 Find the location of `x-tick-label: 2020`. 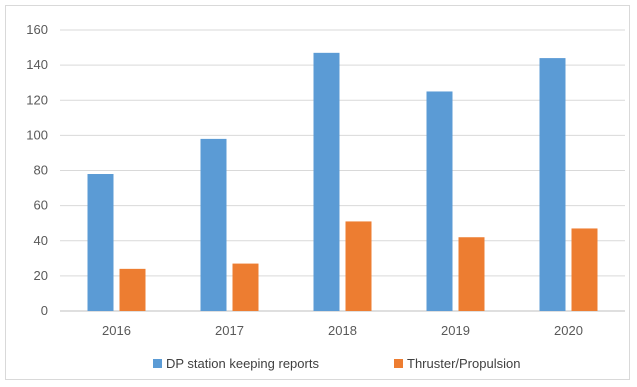

x-tick-label: 2020 is located at coordinates (568, 330).